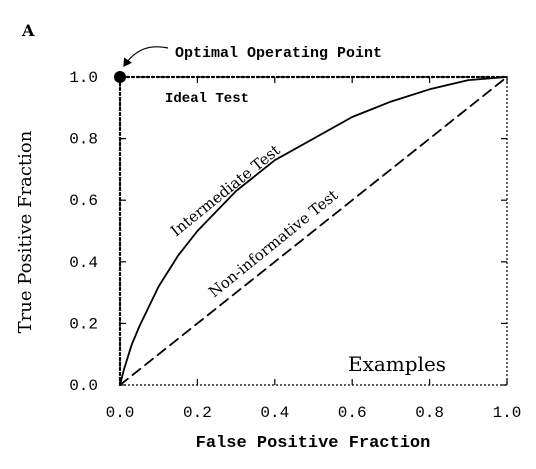  What do you see at coordinates (313, 443) in the screenshot?
I see `x-axis-label: False Positive Fraction` at bounding box center [313, 443].